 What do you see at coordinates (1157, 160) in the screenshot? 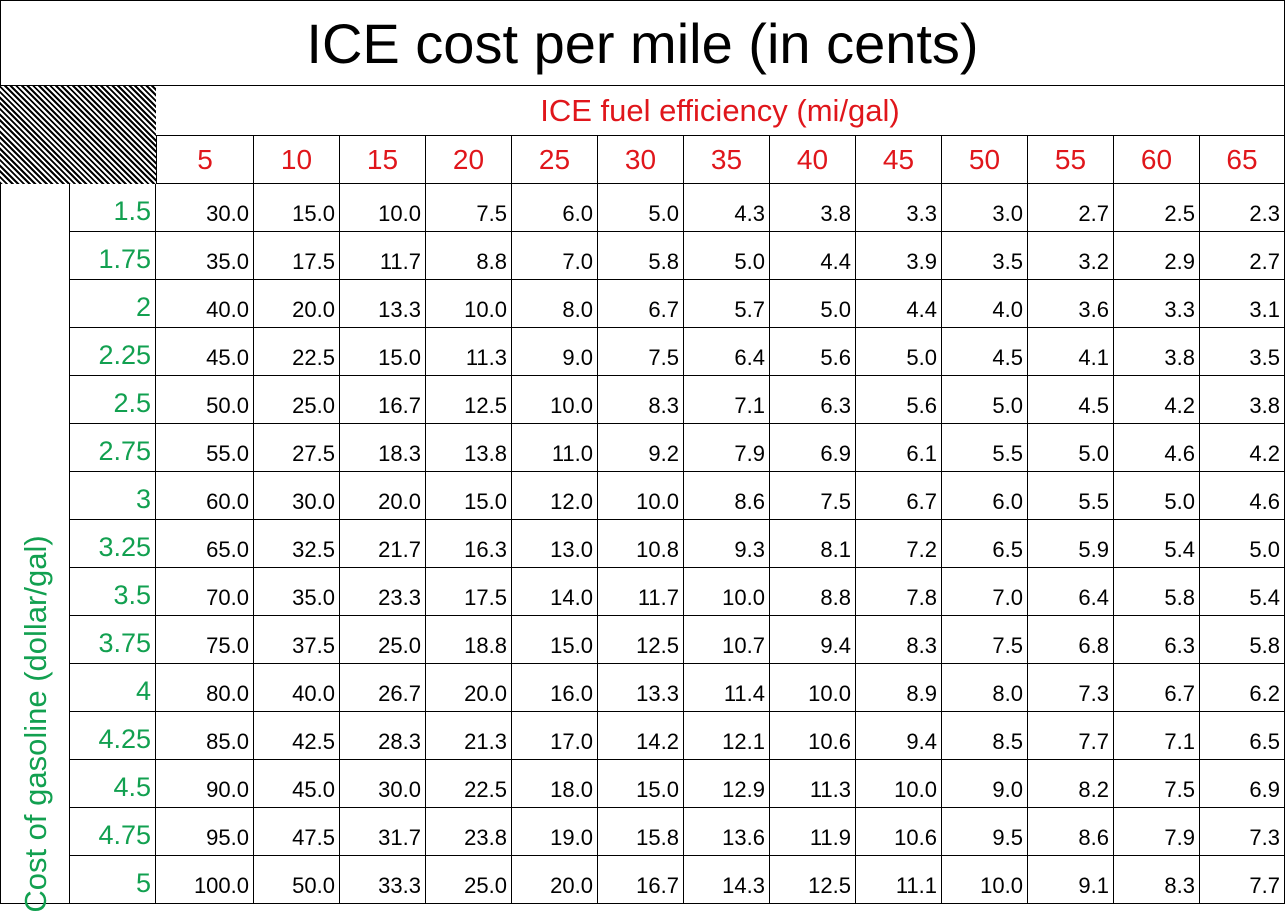
I see `column-header: 60` at bounding box center [1157, 160].